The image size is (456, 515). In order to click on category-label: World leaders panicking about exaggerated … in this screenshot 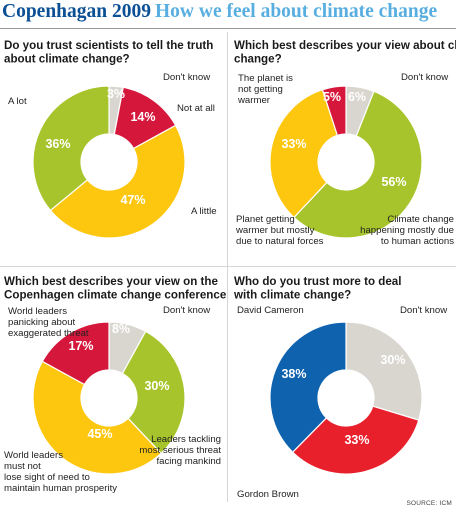, I will do `click(48, 322)`.